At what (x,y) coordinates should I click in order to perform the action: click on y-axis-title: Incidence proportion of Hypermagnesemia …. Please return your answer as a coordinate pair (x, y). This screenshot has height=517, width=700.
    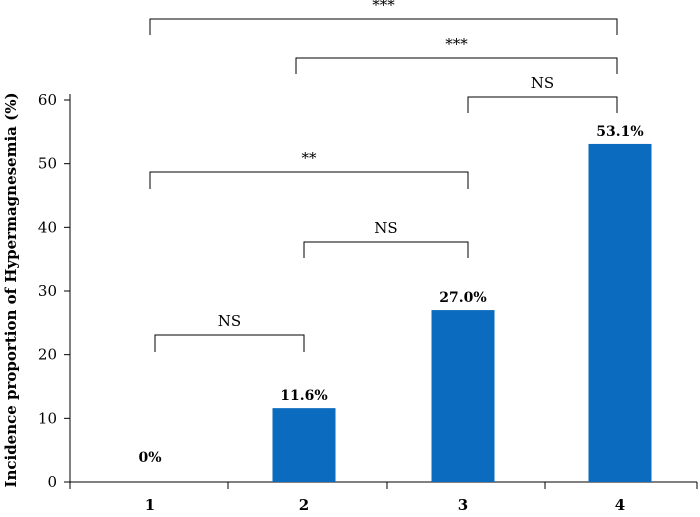
    Looking at the image, I should click on (11, 289).